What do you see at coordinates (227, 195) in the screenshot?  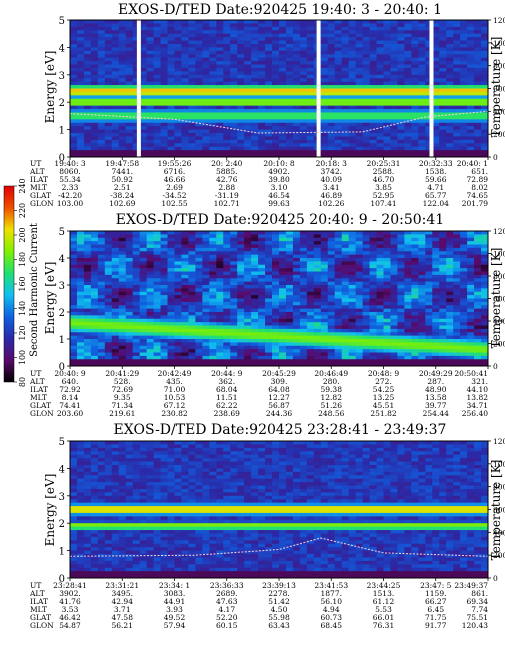 I see `orbit-value: -31.19` at bounding box center [227, 195].